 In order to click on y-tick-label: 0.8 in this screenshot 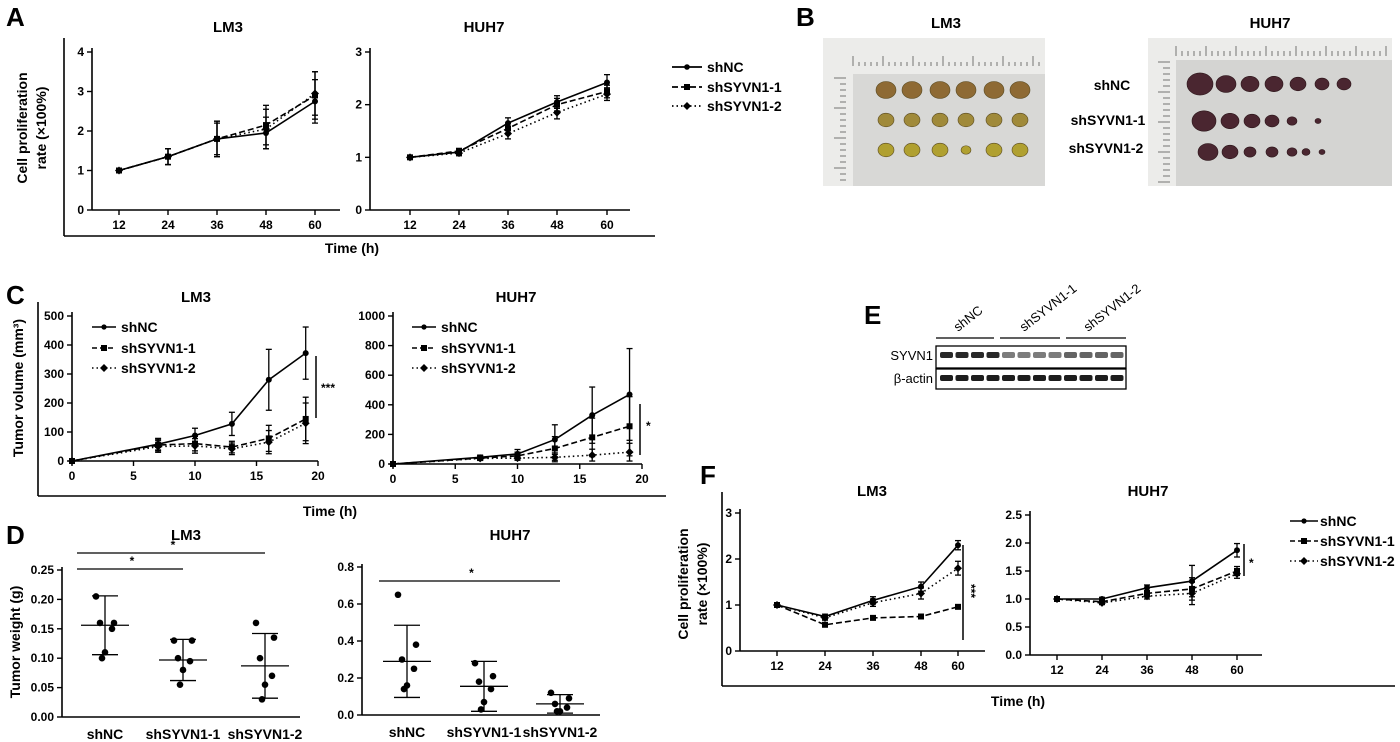, I will do `click(345, 567)`.